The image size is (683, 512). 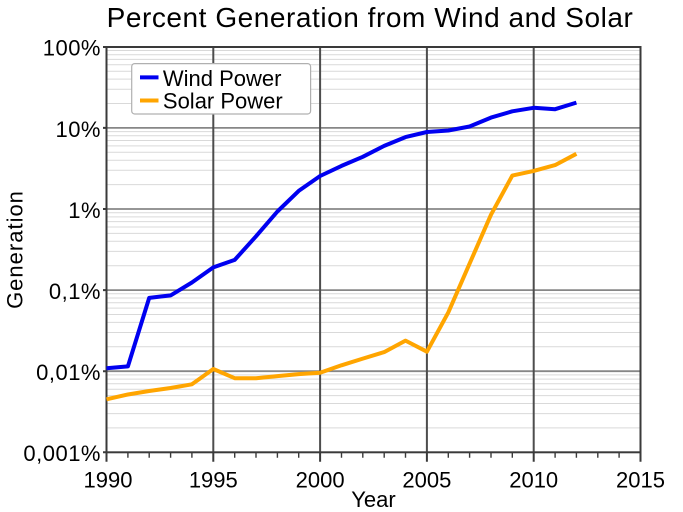 What do you see at coordinates (640, 480) in the screenshot?
I see `svg-text: 2015` at bounding box center [640, 480].